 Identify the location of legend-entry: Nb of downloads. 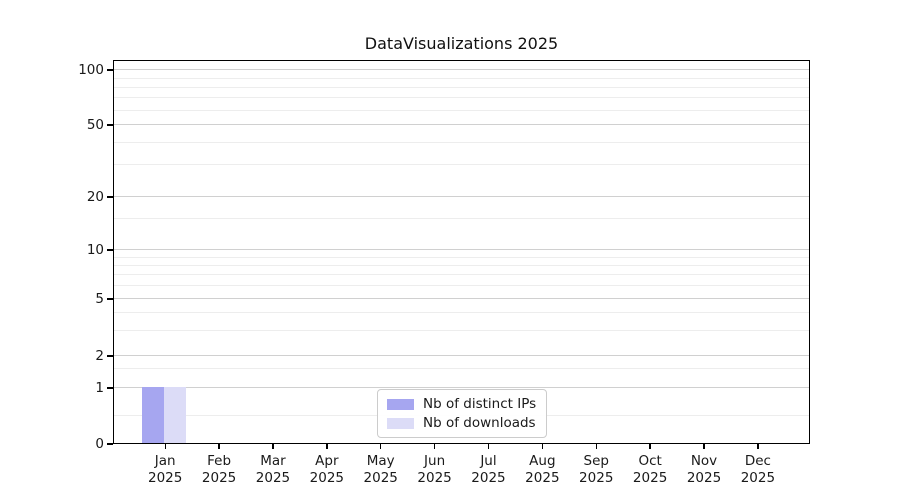
(466, 423).